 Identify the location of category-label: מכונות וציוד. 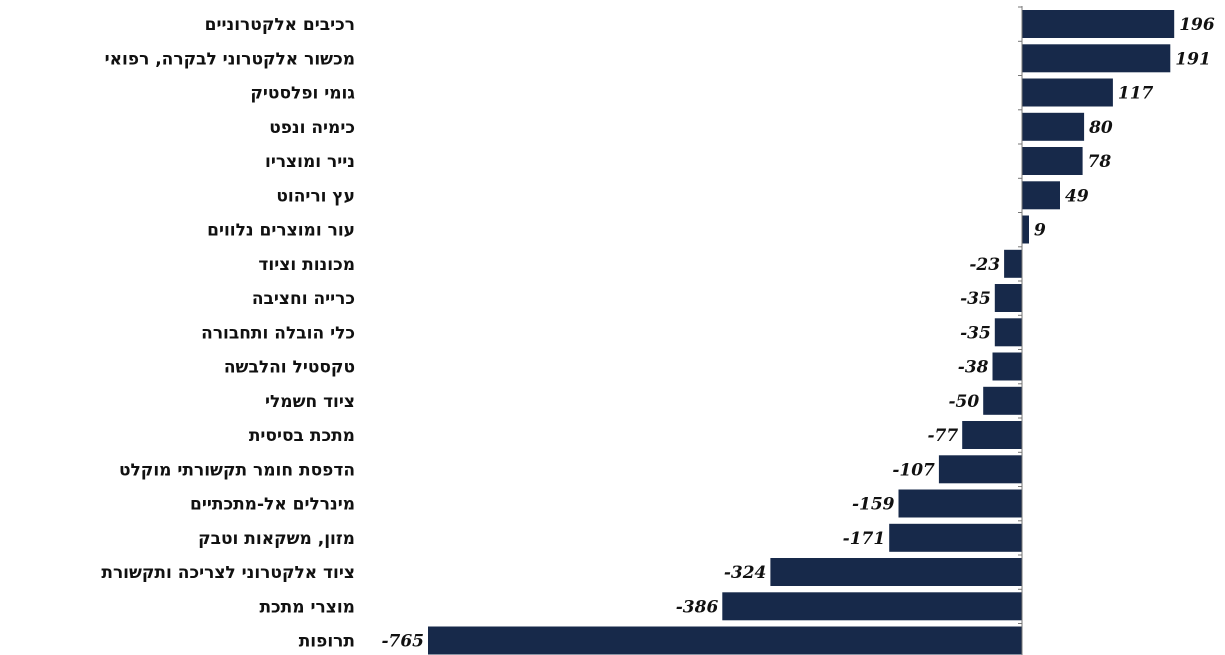
(306, 265).